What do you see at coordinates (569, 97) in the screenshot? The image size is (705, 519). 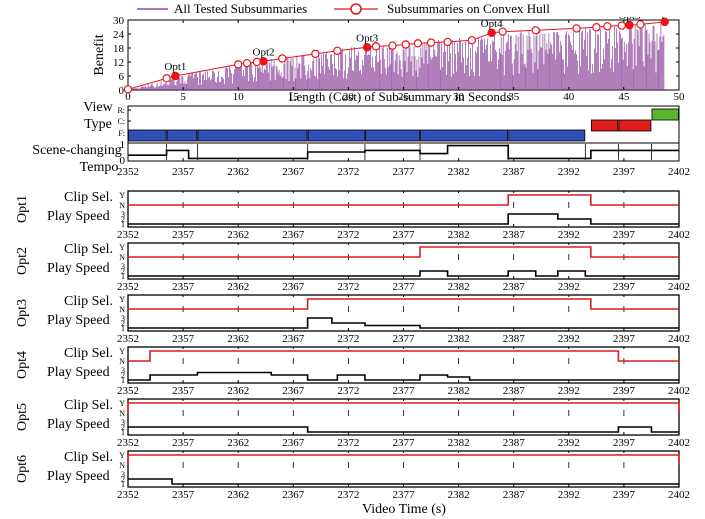 I see `x-tick-label: 40` at bounding box center [569, 97].